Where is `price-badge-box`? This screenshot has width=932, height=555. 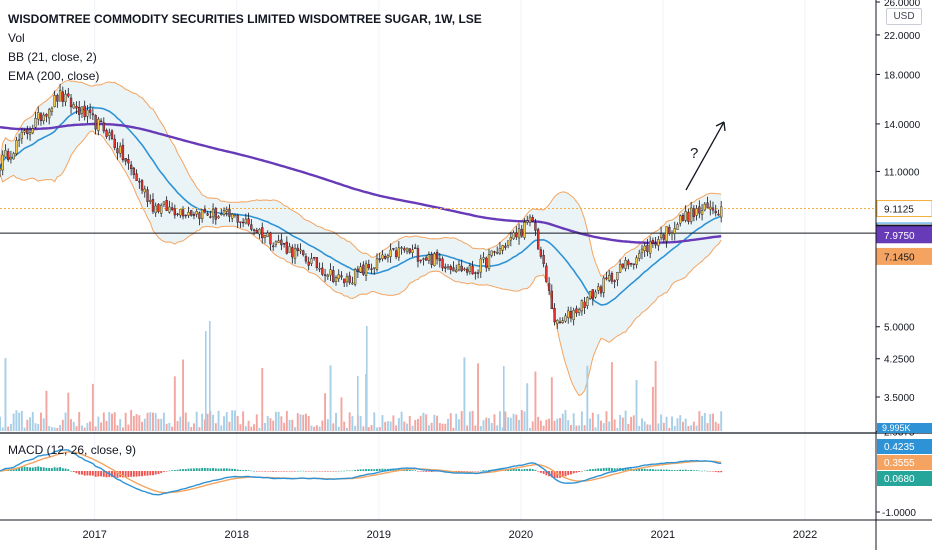 price-badge-box is located at coordinates (904, 209).